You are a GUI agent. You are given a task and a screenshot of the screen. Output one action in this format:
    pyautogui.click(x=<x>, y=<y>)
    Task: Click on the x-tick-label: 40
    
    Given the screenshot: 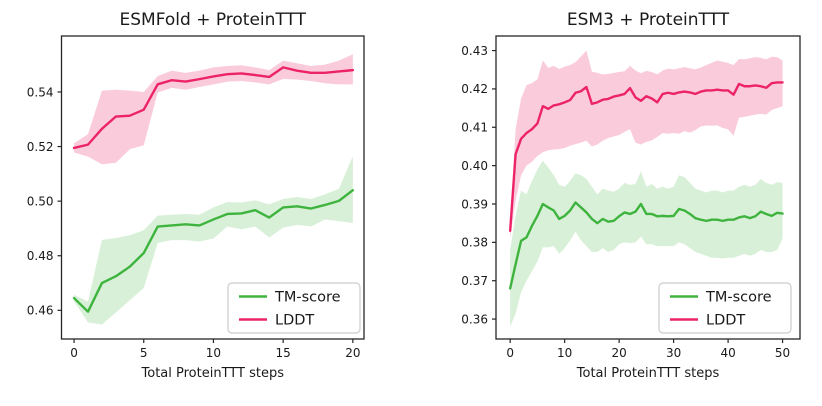 What is the action you would take?
    pyautogui.click(x=727, y=353)
    